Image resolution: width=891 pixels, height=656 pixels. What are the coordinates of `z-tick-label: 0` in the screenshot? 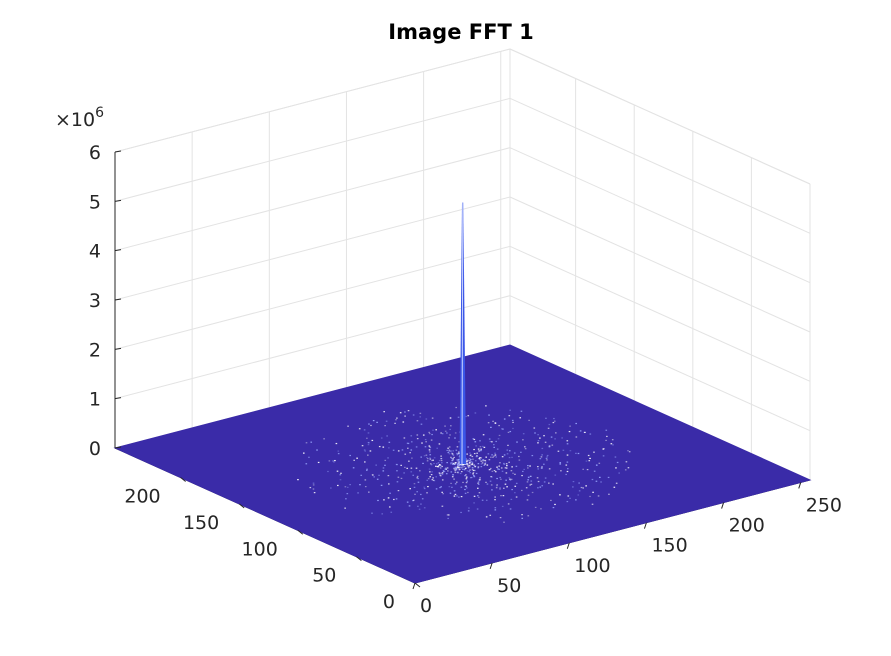 It's located at (95, 449).